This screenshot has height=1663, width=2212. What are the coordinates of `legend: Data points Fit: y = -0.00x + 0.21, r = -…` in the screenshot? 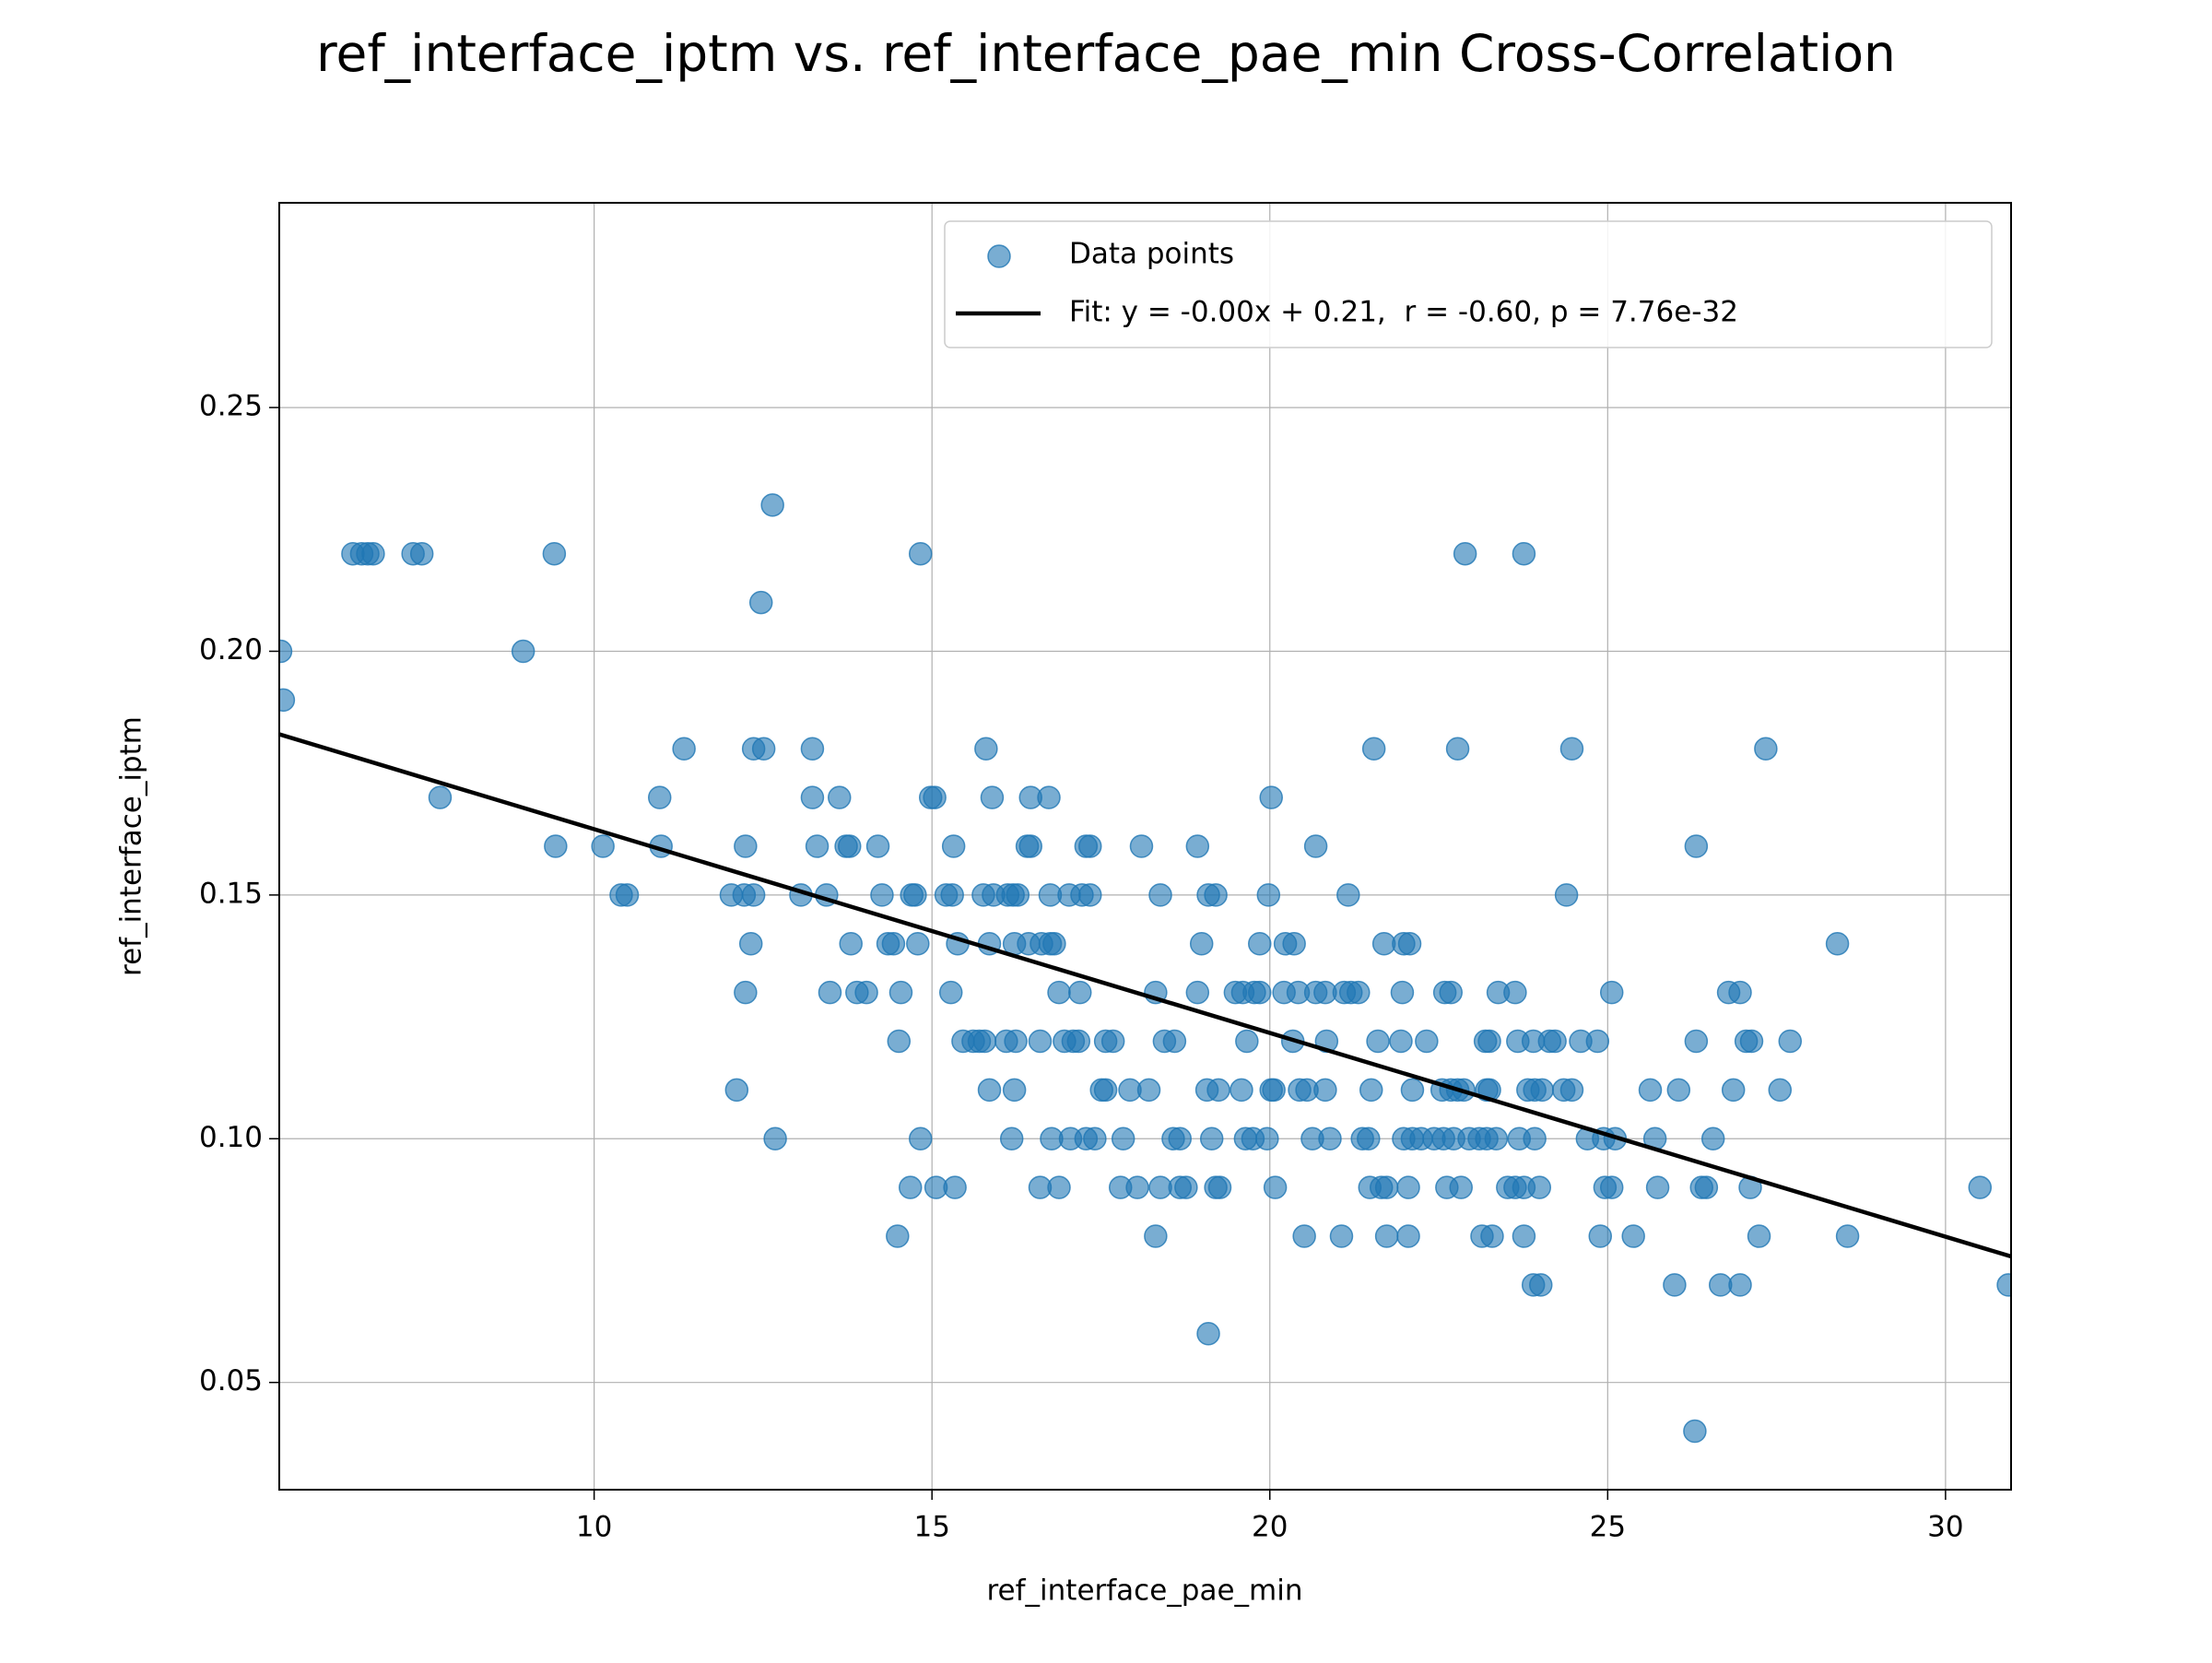 It's located at (1468, 284).